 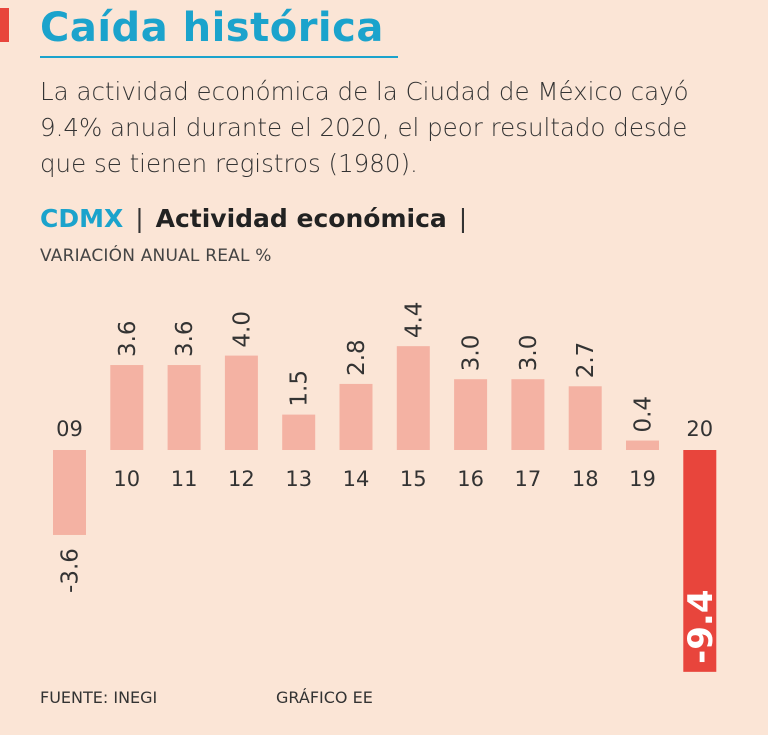 I want to click on value-label-20: -9.4, so click(x=701, y=626).